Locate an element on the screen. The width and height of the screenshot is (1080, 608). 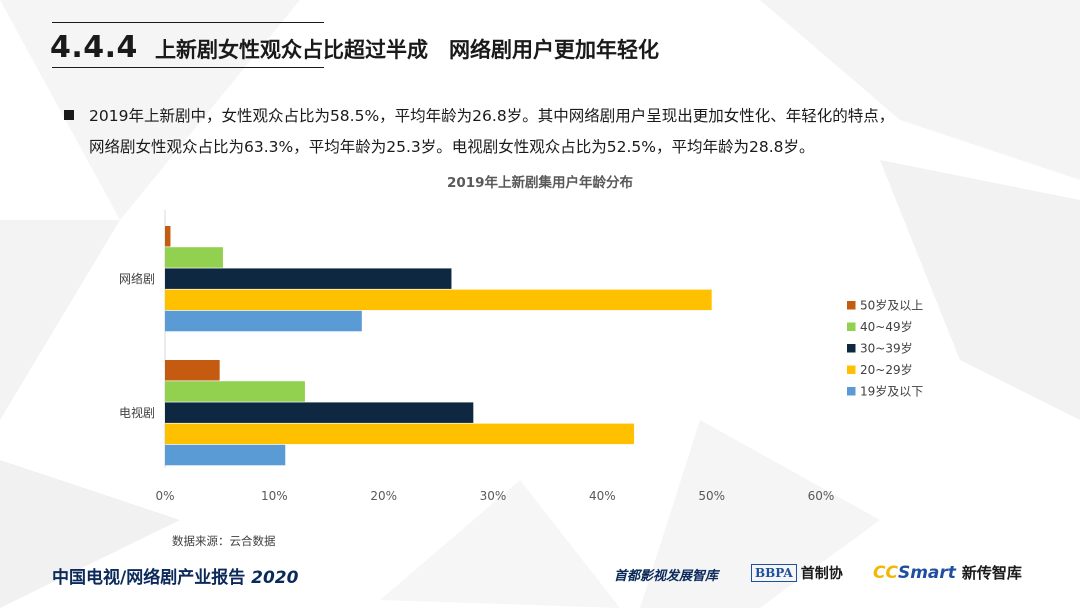
source-note: 数据来源：云合数据 is located at coordinates (224, 541).